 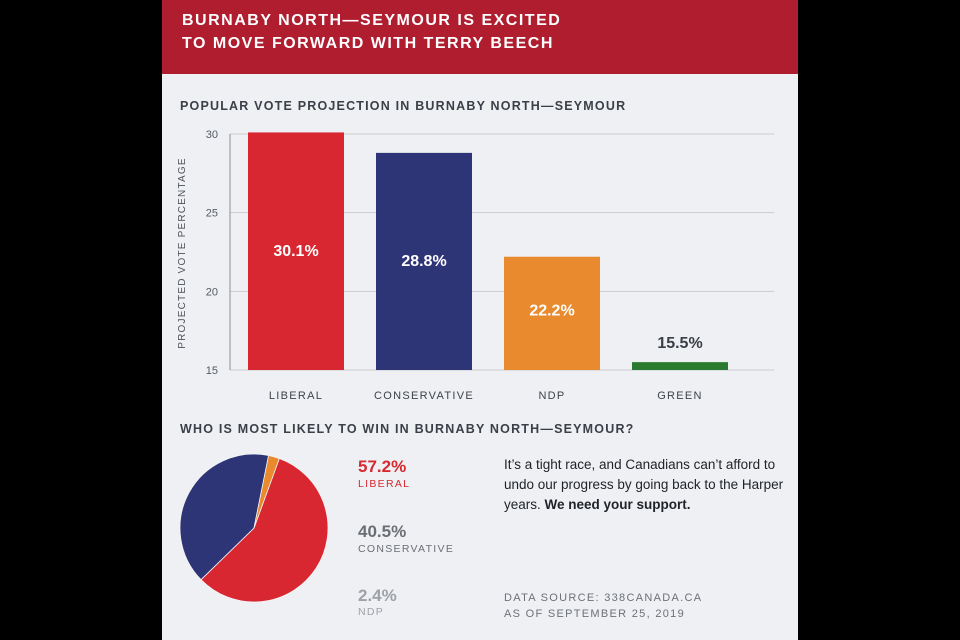 What do you see at coordinates (594, 614) in the screenshot?
I see `data-date: AS OF SEPTEMBER 25, 2019` at bounding box center [594, 614].